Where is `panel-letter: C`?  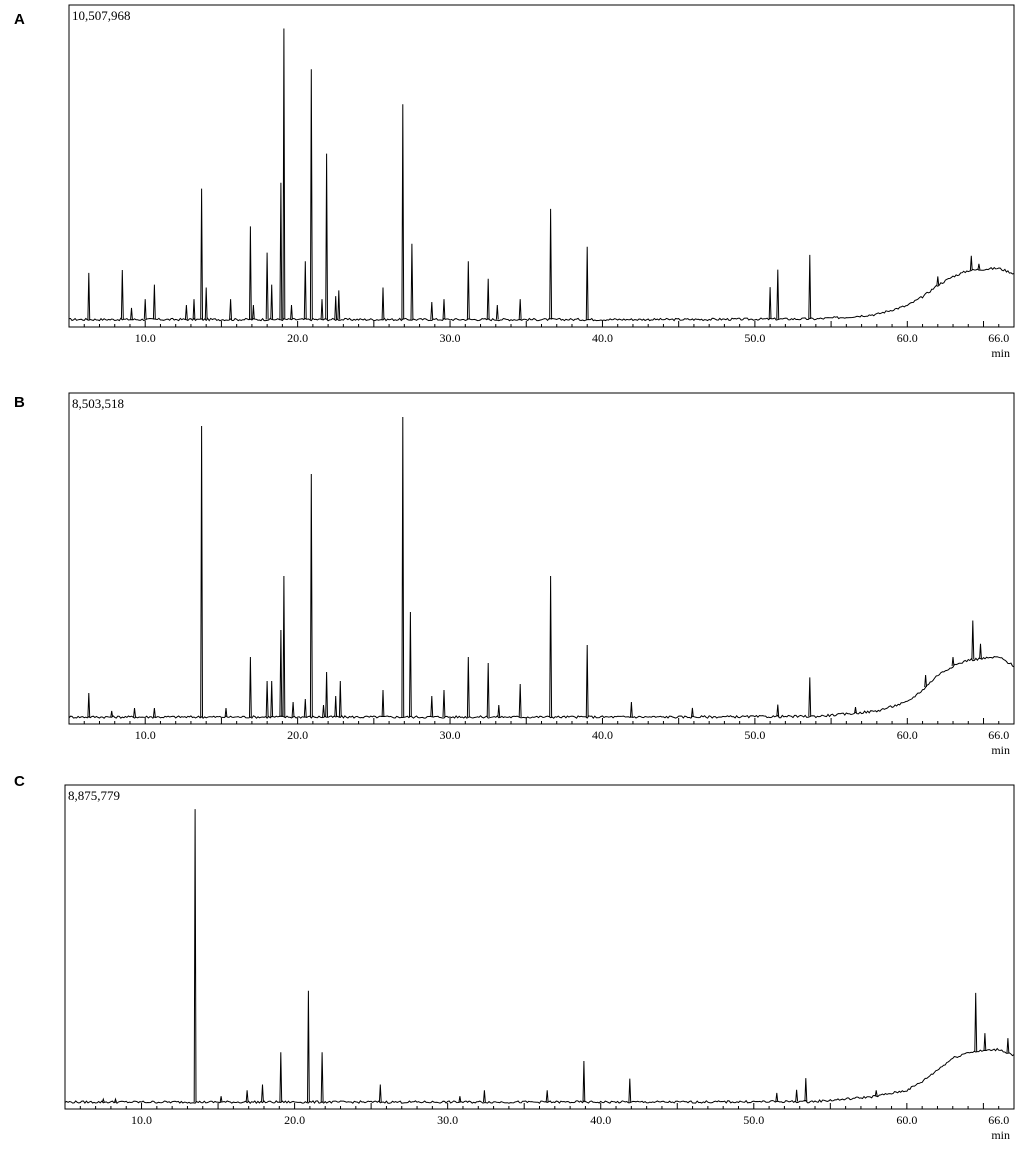 panel-letter: C is located at coordinates (19, 781).